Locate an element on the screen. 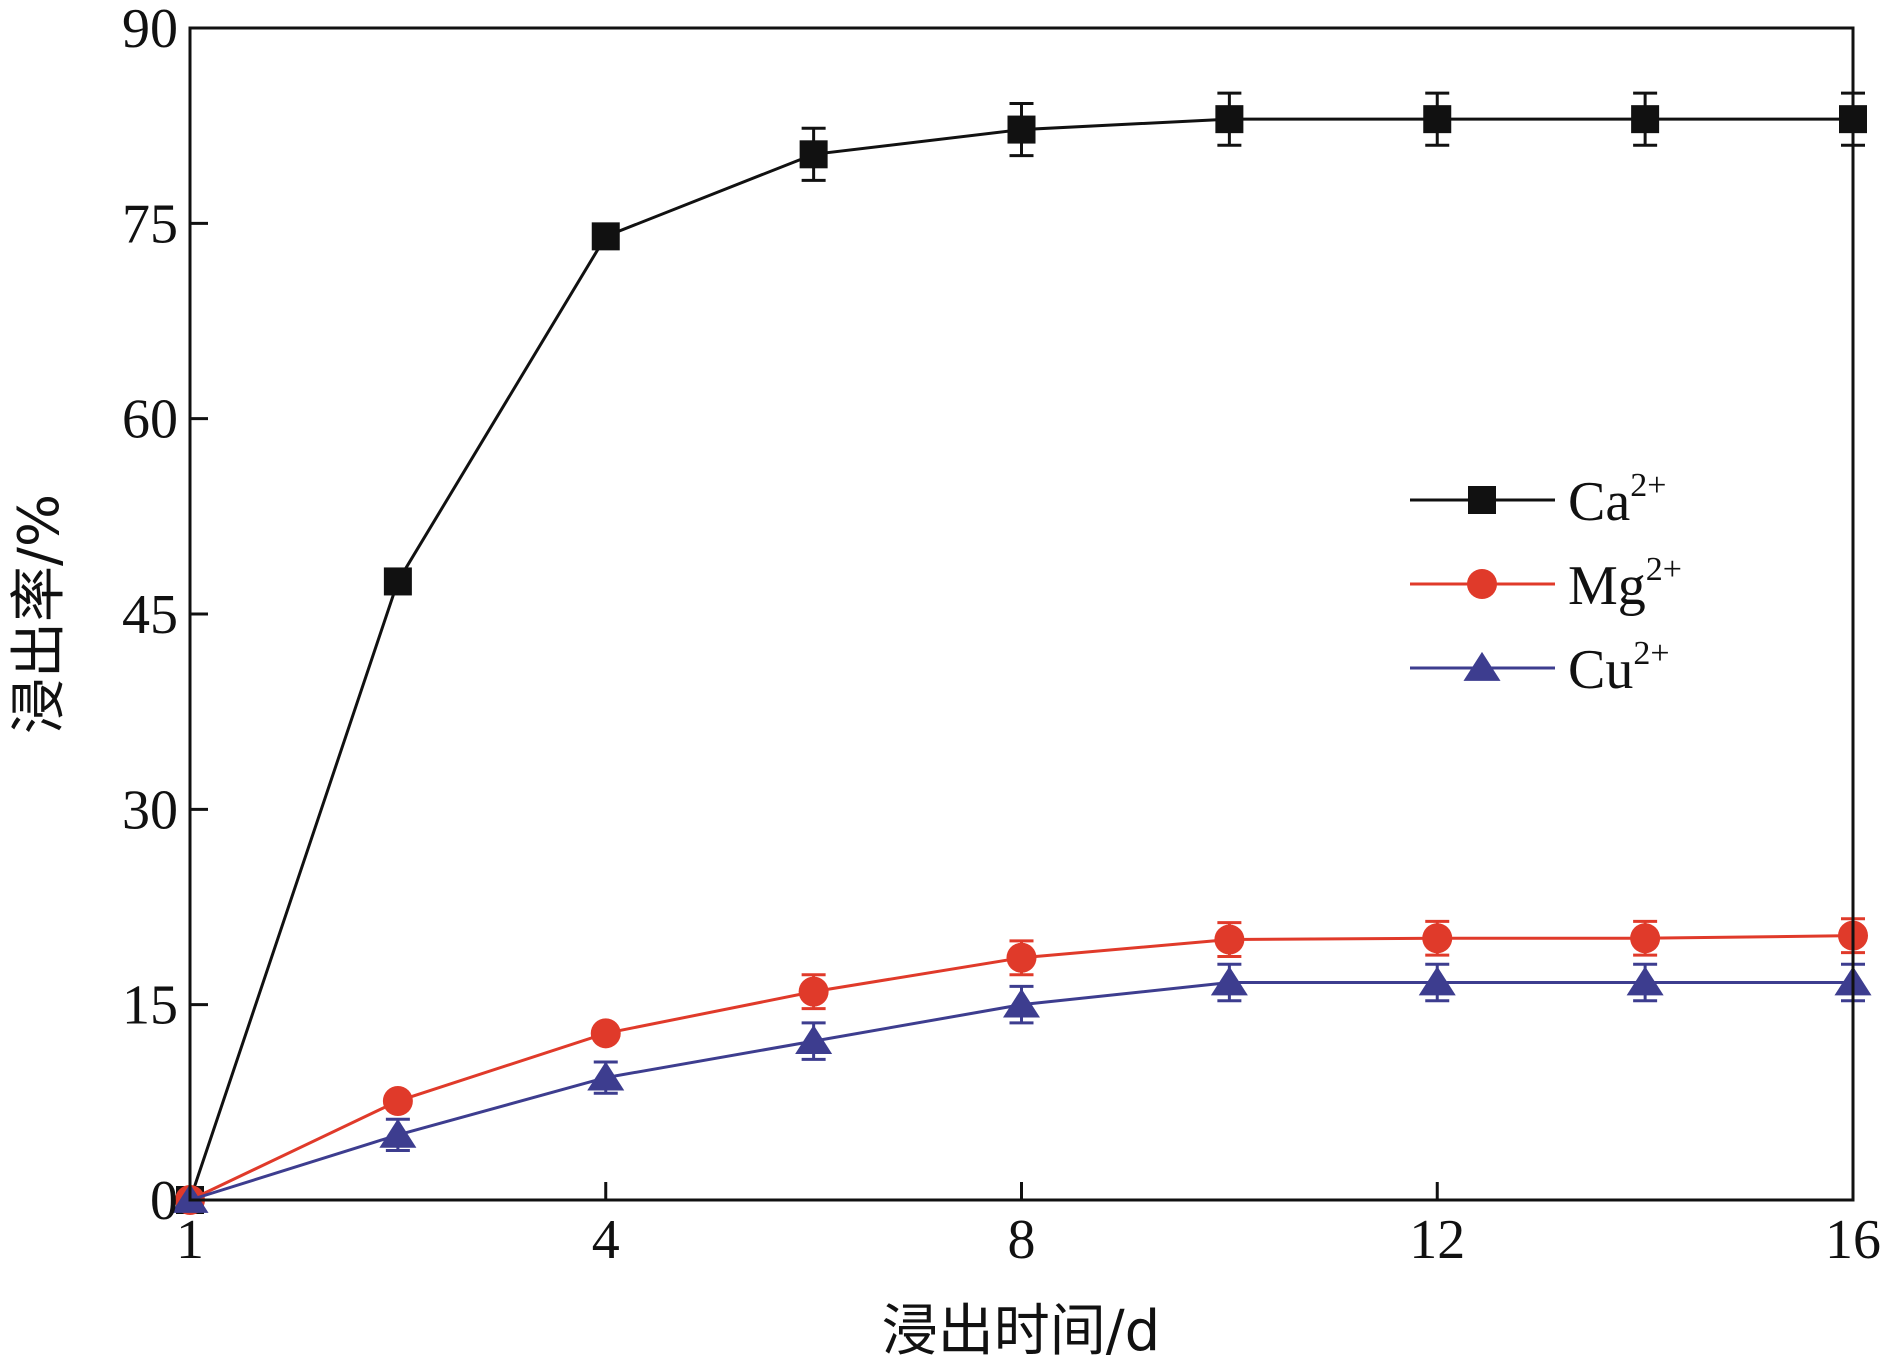 This screenshot has width=1890, height=1370. legend: Ca2+ Mg2+ Cu2+ is located at coordinates (1546, 584).